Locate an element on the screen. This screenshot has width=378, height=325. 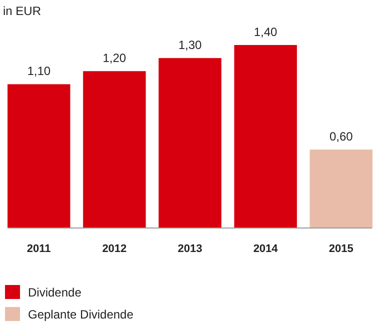
x-tick-label: 2013 is located at coordinates (190, 249).